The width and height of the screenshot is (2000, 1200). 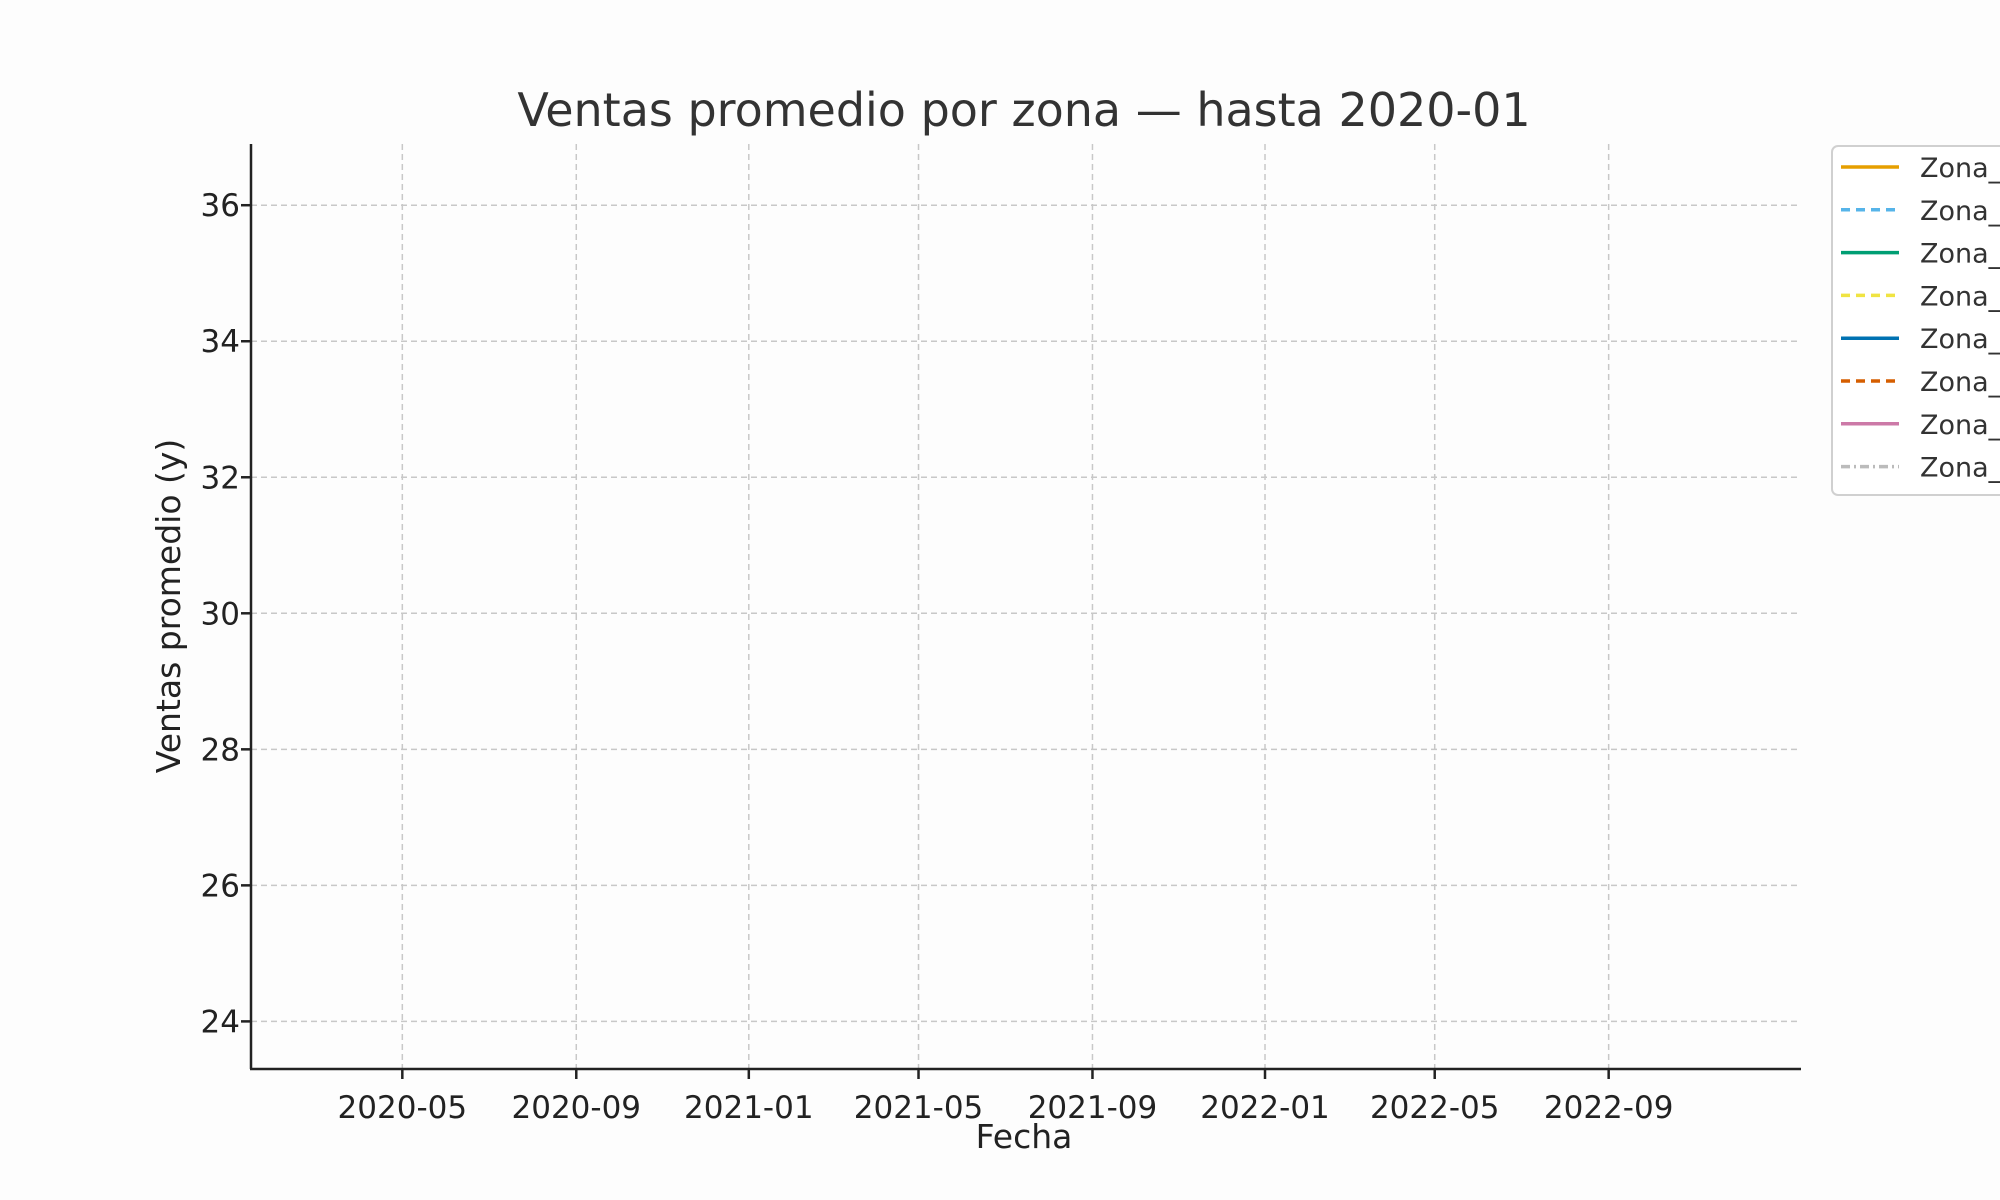 I want to click on y-tick-label: 24, so click(x=220, y=1022).